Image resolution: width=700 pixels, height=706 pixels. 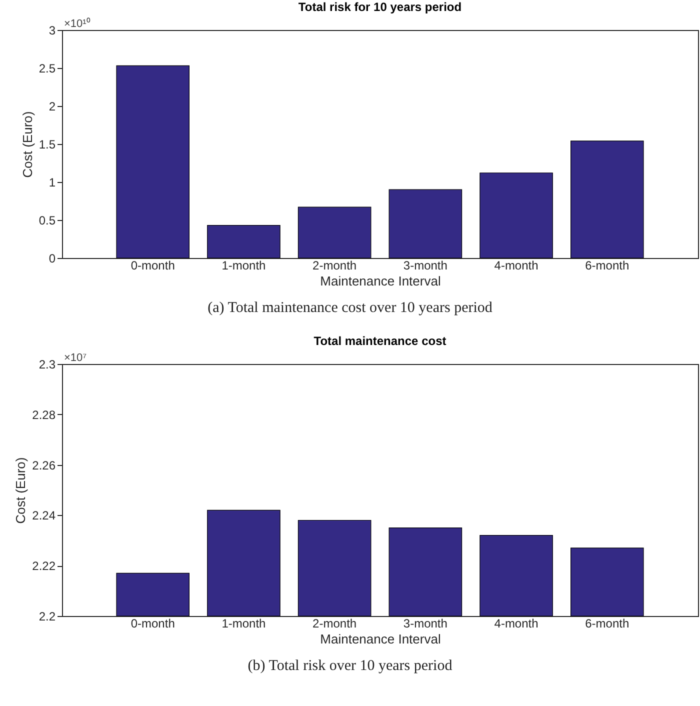 What do you see at coordinates (52, 31) in the screenshot?
I see `y-tick-label: 3` at bounding box center [52, 31].